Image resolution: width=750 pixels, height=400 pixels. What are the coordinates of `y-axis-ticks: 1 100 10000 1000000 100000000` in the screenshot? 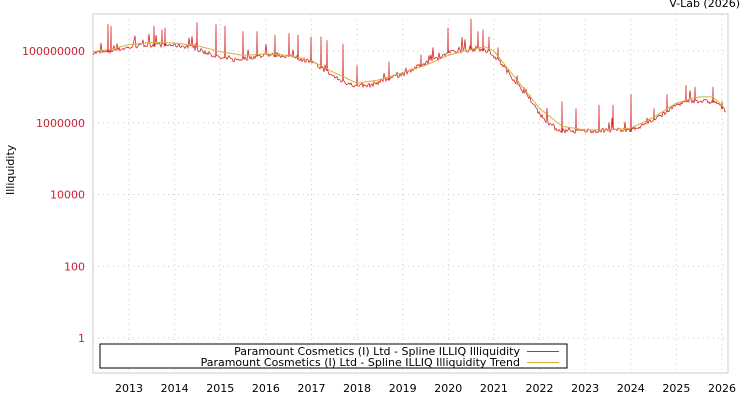 It's located at (53, 195).